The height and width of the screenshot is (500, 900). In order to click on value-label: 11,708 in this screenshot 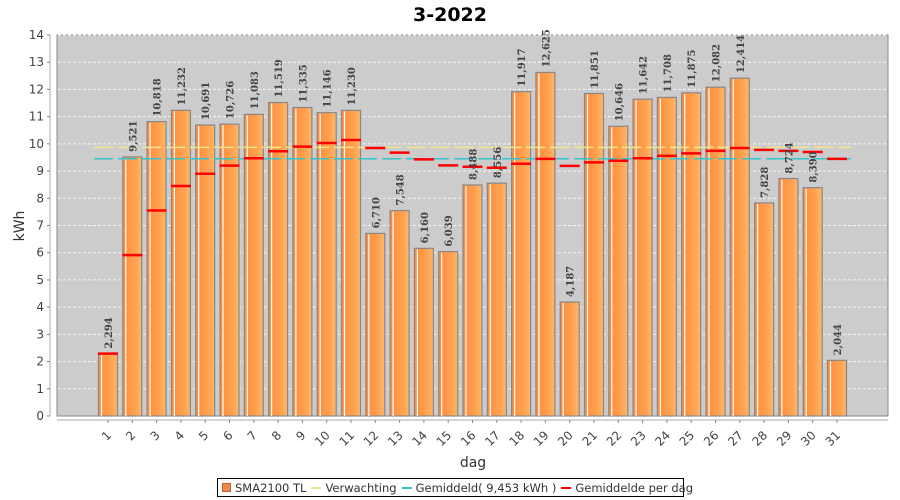, I will do `click(668, 73)`.